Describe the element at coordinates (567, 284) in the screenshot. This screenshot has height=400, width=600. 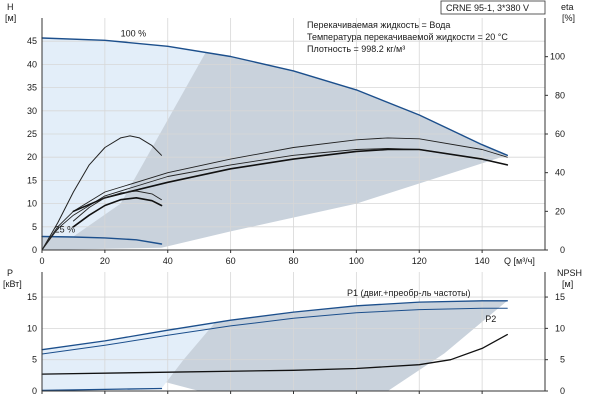
I see `npsh-axis-unit: [м]` at that location.